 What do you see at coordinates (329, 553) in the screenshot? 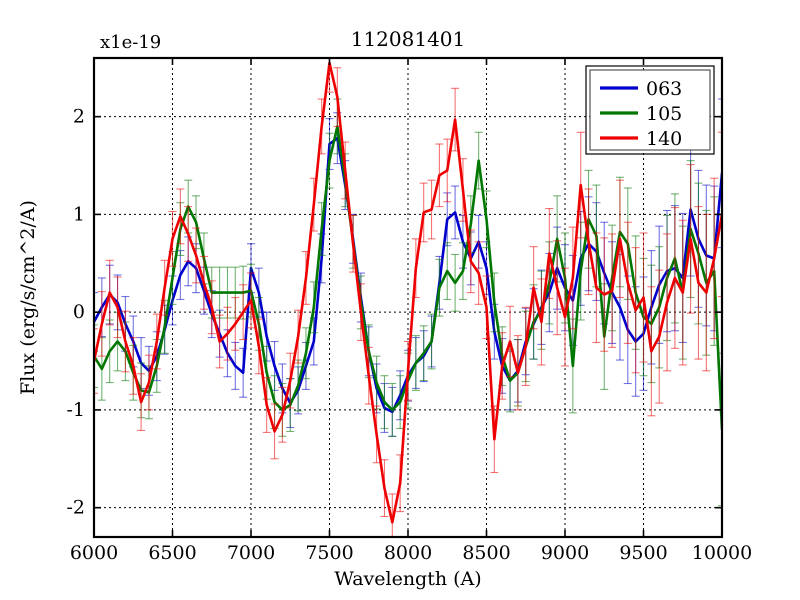
I see `x-tick-label: 7500` at bounding box center [329, 553].